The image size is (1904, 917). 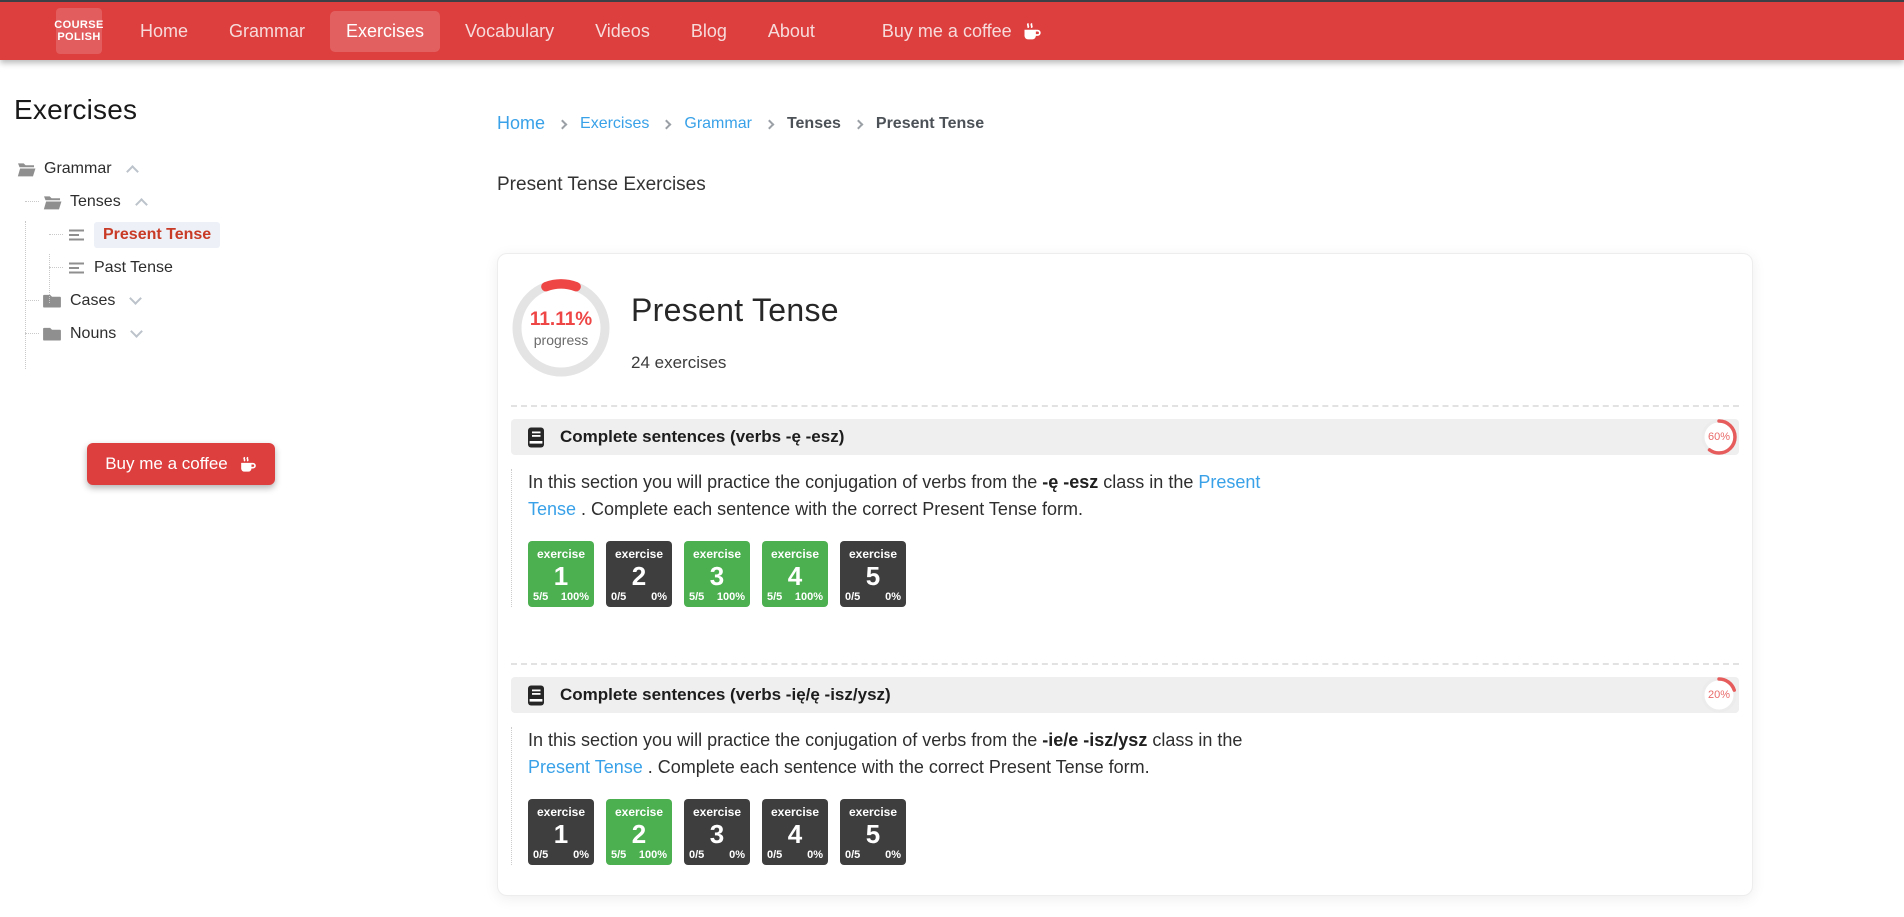 I want to click on description-bold: -ę -esz, so click(x=1070, y=482).